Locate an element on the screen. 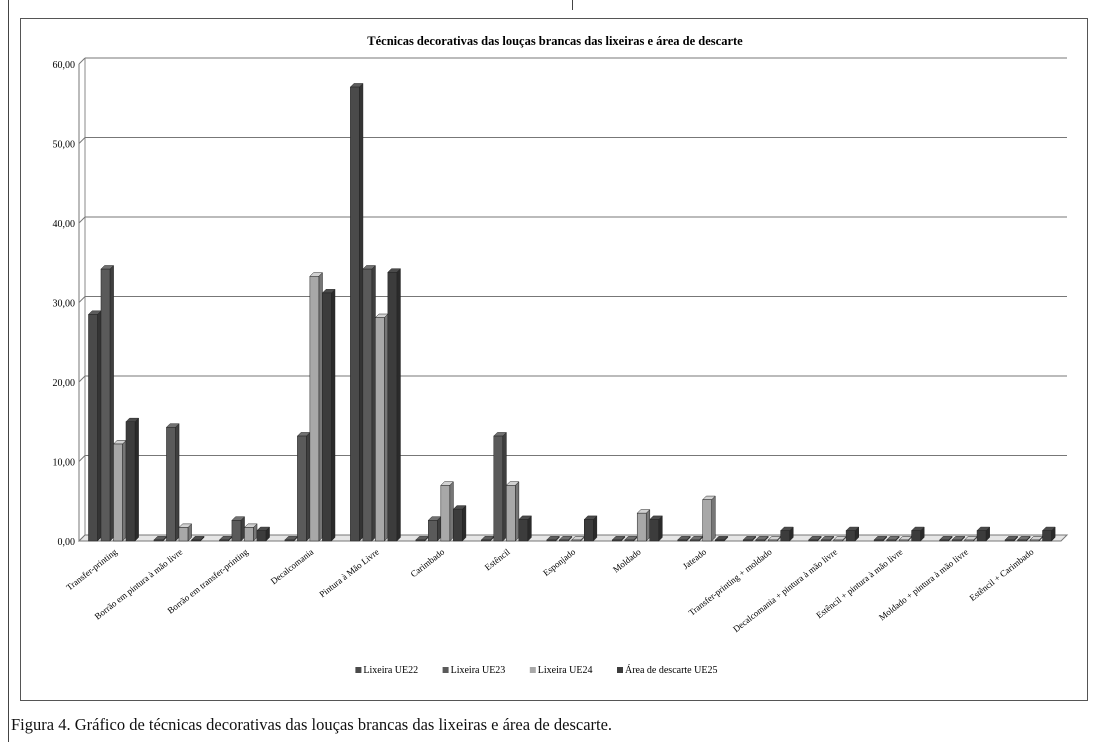 The height and width of the screenshot is (742, 1097). x-tick-label: Esponjado is located at coordinates (559, 562).